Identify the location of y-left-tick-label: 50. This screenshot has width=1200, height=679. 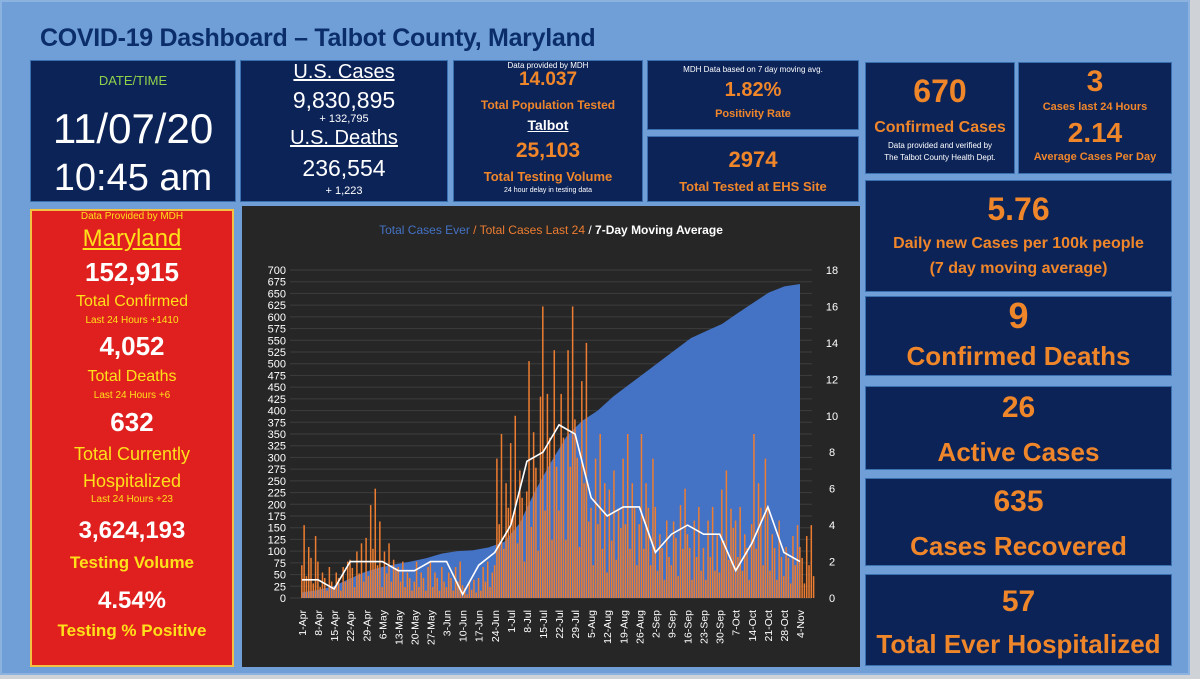
(280, 576).